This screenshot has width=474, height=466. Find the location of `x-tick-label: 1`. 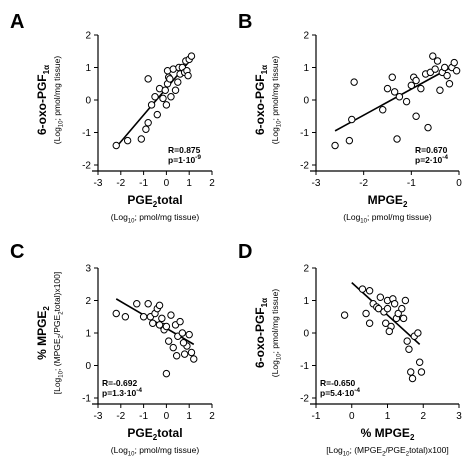

x-tick-label: 1 is located at coordinates (388, 416).